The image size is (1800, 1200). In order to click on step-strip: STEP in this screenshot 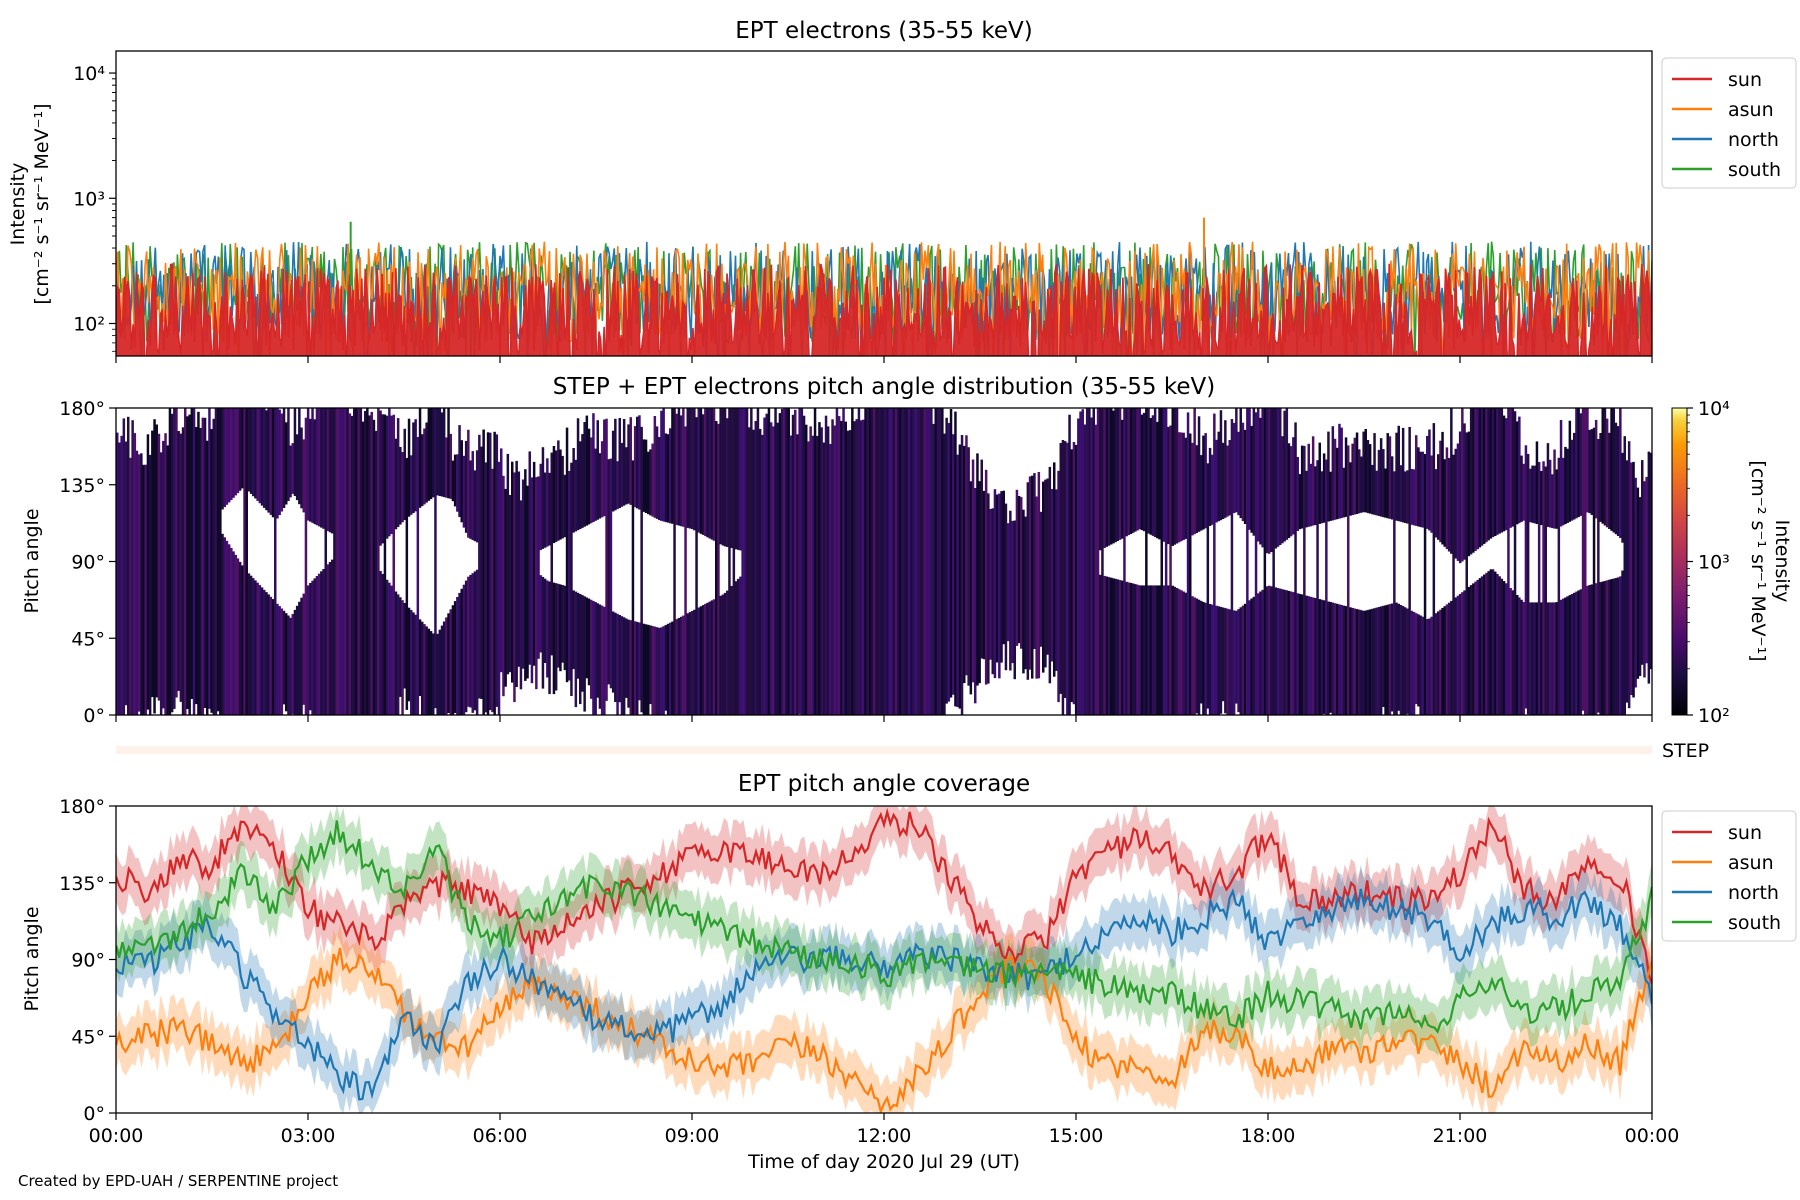, I will do `click(912, 751)`.